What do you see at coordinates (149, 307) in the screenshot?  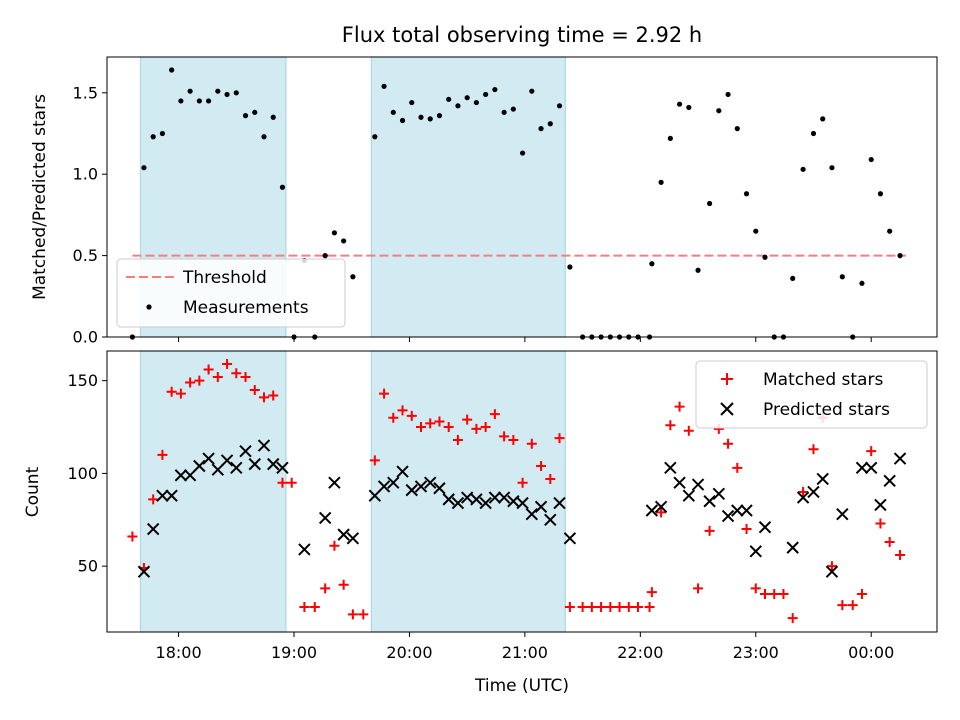 I see `legend-measurements-swatch` at bounding box center [149, 307].